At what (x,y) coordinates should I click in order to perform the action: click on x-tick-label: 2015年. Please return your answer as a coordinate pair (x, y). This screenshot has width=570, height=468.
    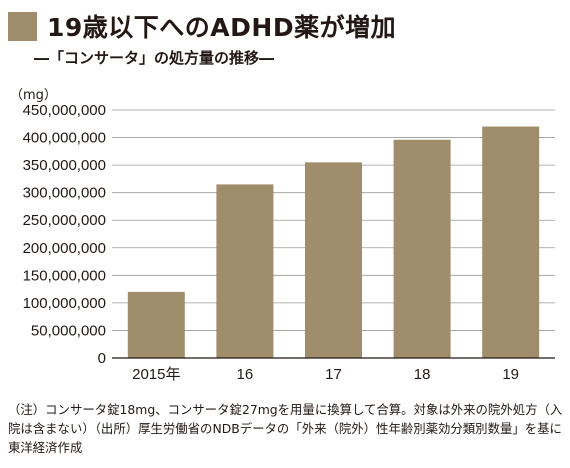
    Looking at the image, I should click on (156, 374).